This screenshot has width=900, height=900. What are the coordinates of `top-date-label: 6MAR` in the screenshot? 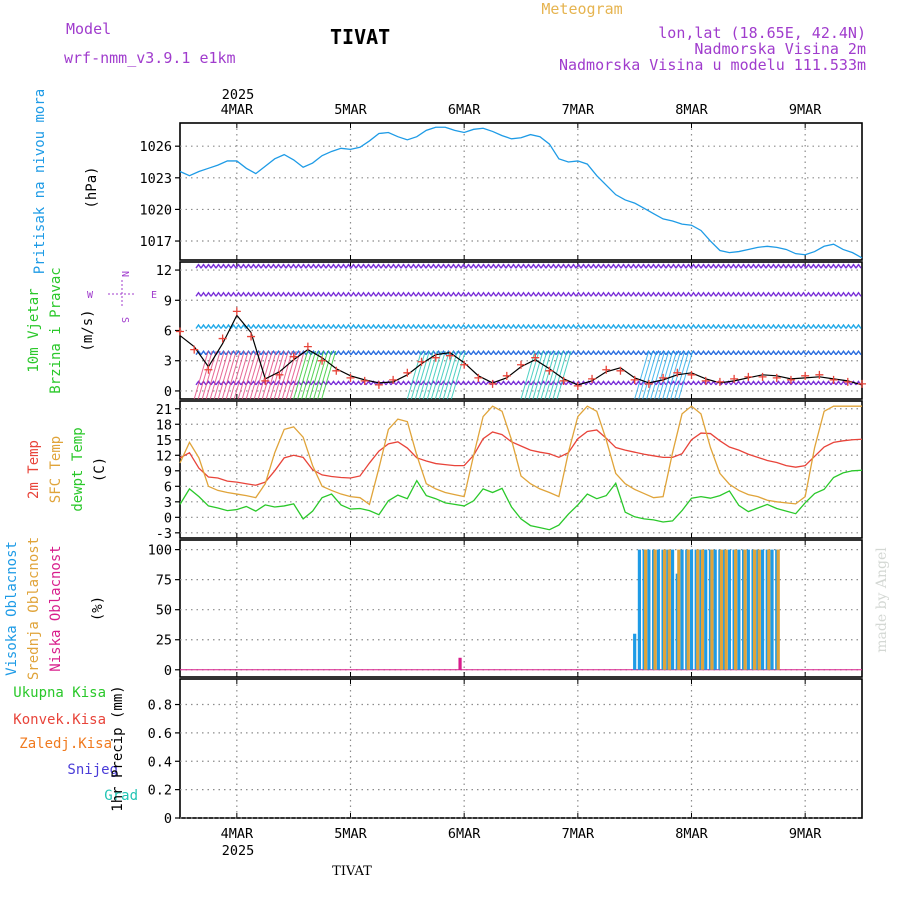 It's located at (464, 110).